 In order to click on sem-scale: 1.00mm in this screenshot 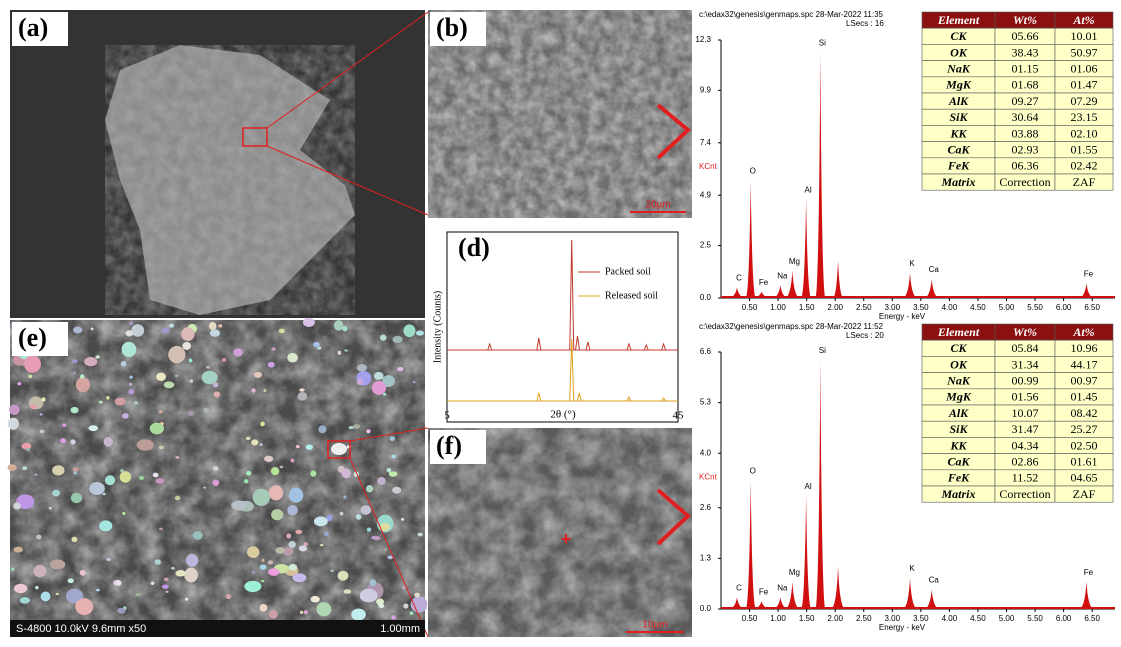, I will do `click(400, 629)`.